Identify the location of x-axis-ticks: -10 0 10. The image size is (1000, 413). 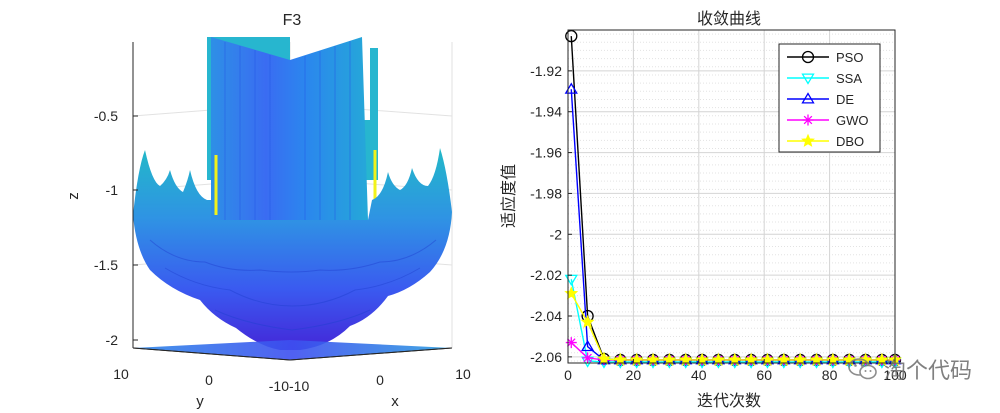
(380, 380).